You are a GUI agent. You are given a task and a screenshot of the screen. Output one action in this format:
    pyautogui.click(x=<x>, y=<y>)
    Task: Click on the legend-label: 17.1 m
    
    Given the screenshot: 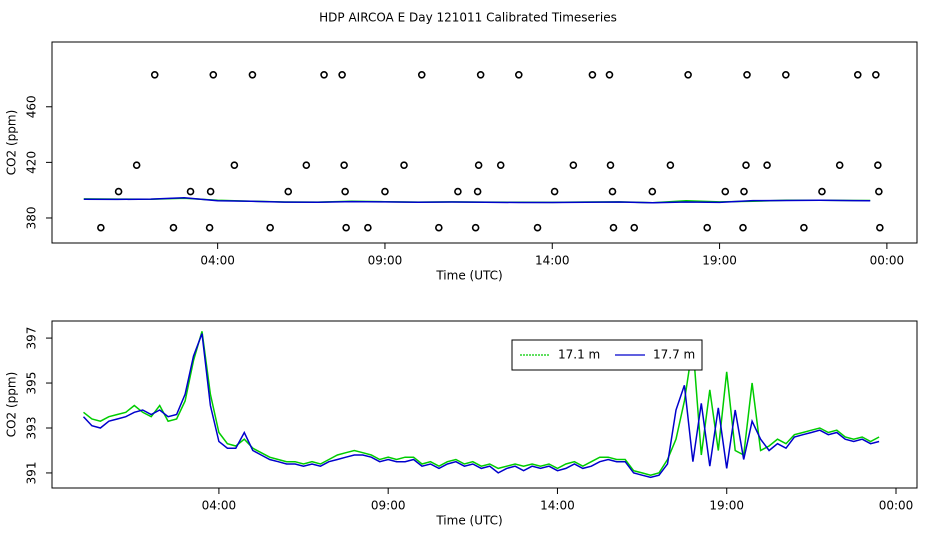 What is the action you would take?
    pyautogui.click(x=579, y=355)
    